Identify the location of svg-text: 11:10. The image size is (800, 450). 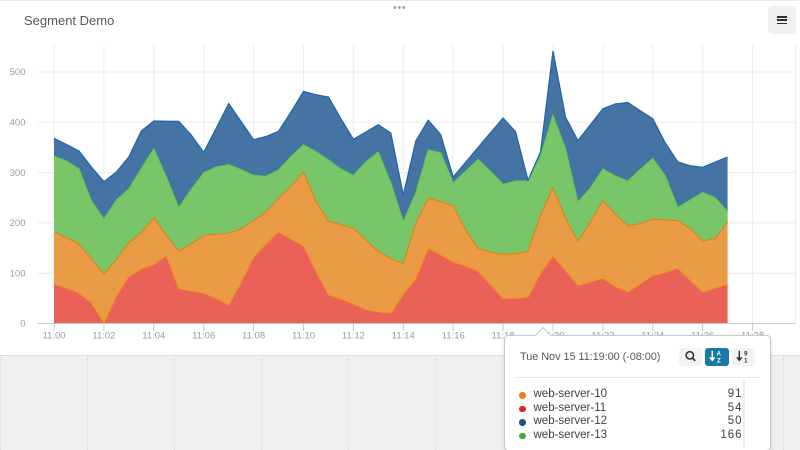
(303, 336).